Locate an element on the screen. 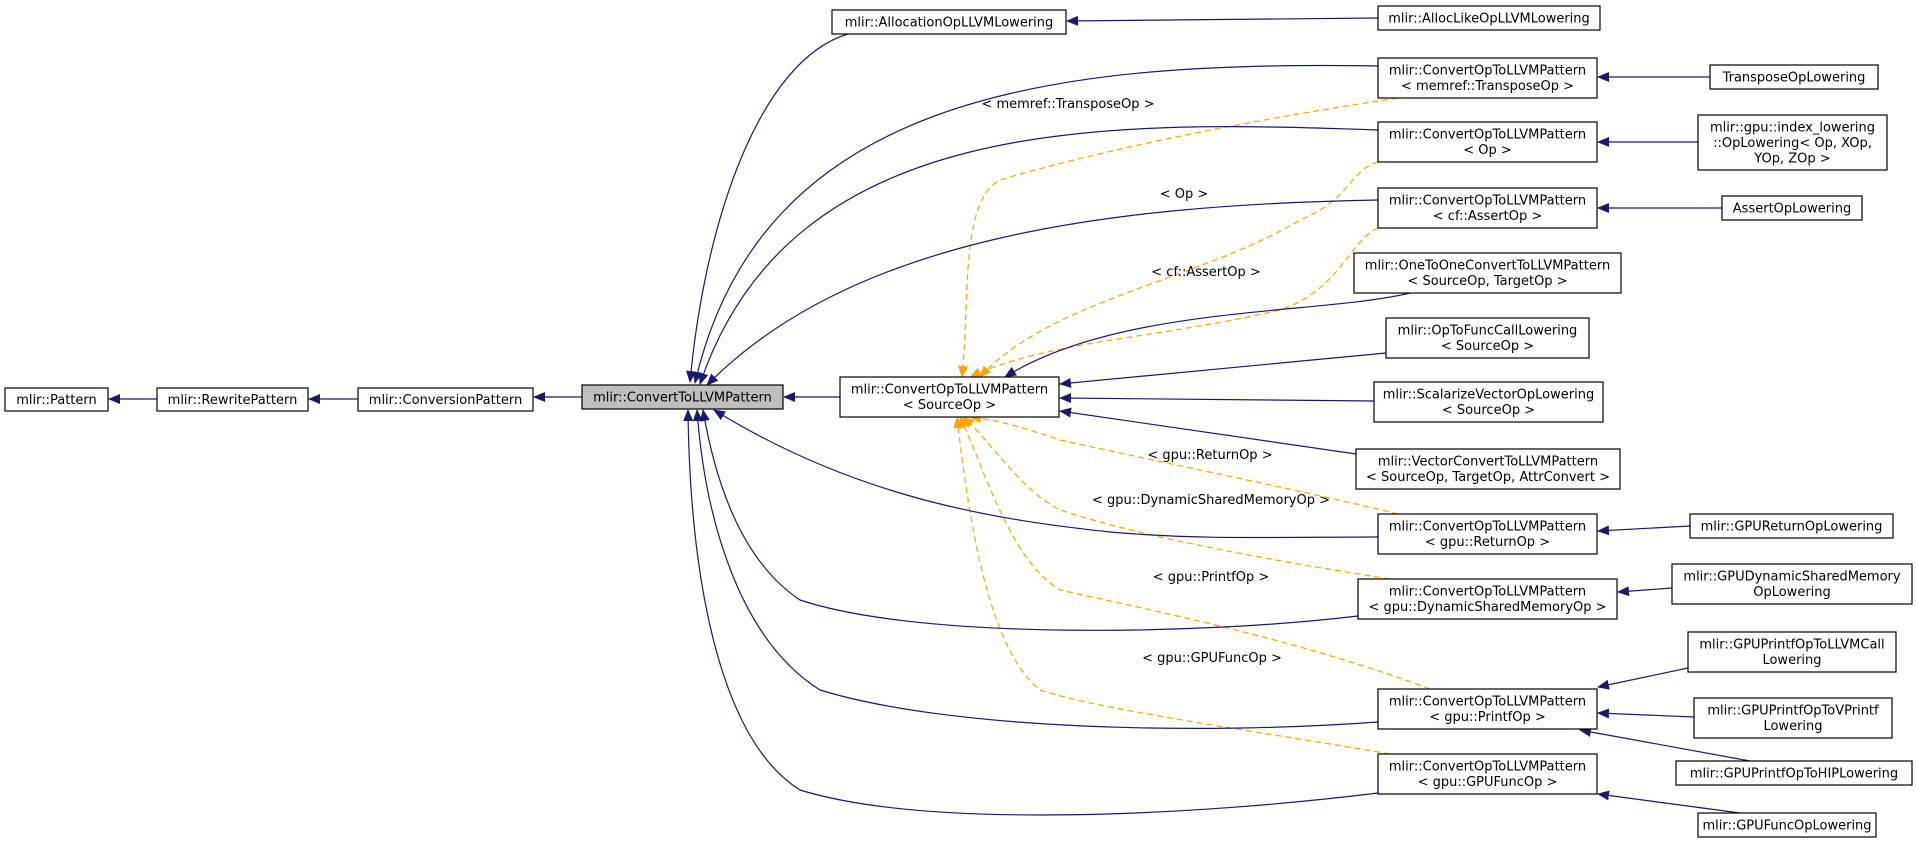 This screenshot has height=844, width=1917. class-node-label: < gpu::GPUFuncOp > is located at coordinates (1488, 782).